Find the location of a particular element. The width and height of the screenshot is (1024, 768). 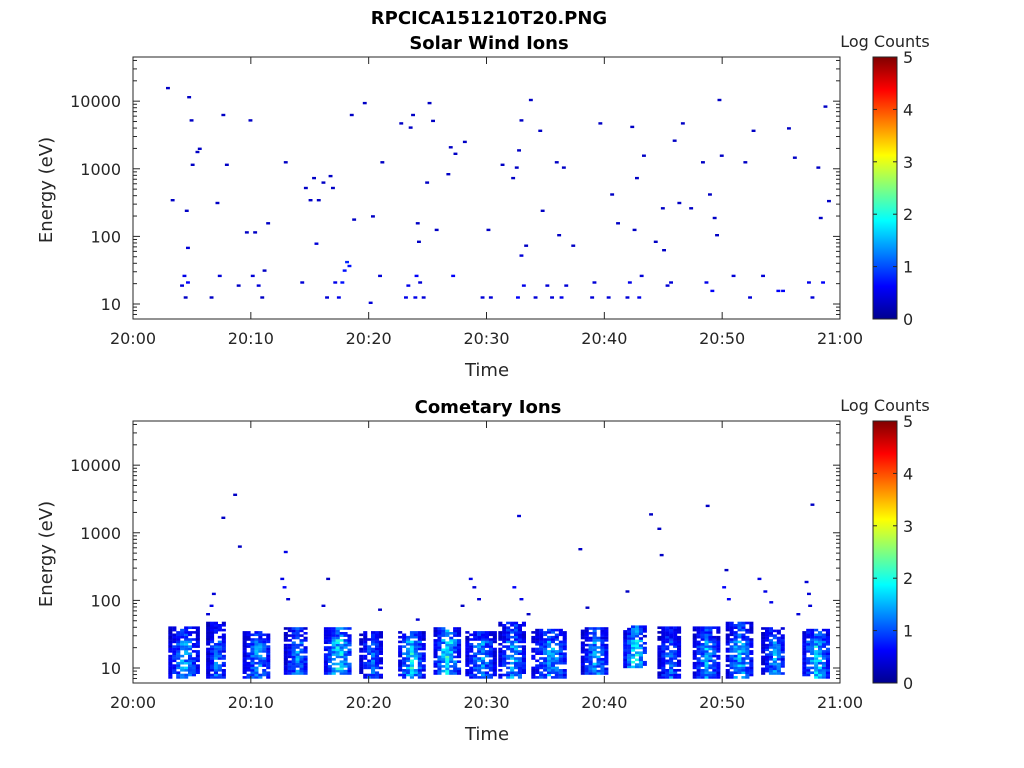

y-tick-label: 10000 is located at coordinates (95, 101).